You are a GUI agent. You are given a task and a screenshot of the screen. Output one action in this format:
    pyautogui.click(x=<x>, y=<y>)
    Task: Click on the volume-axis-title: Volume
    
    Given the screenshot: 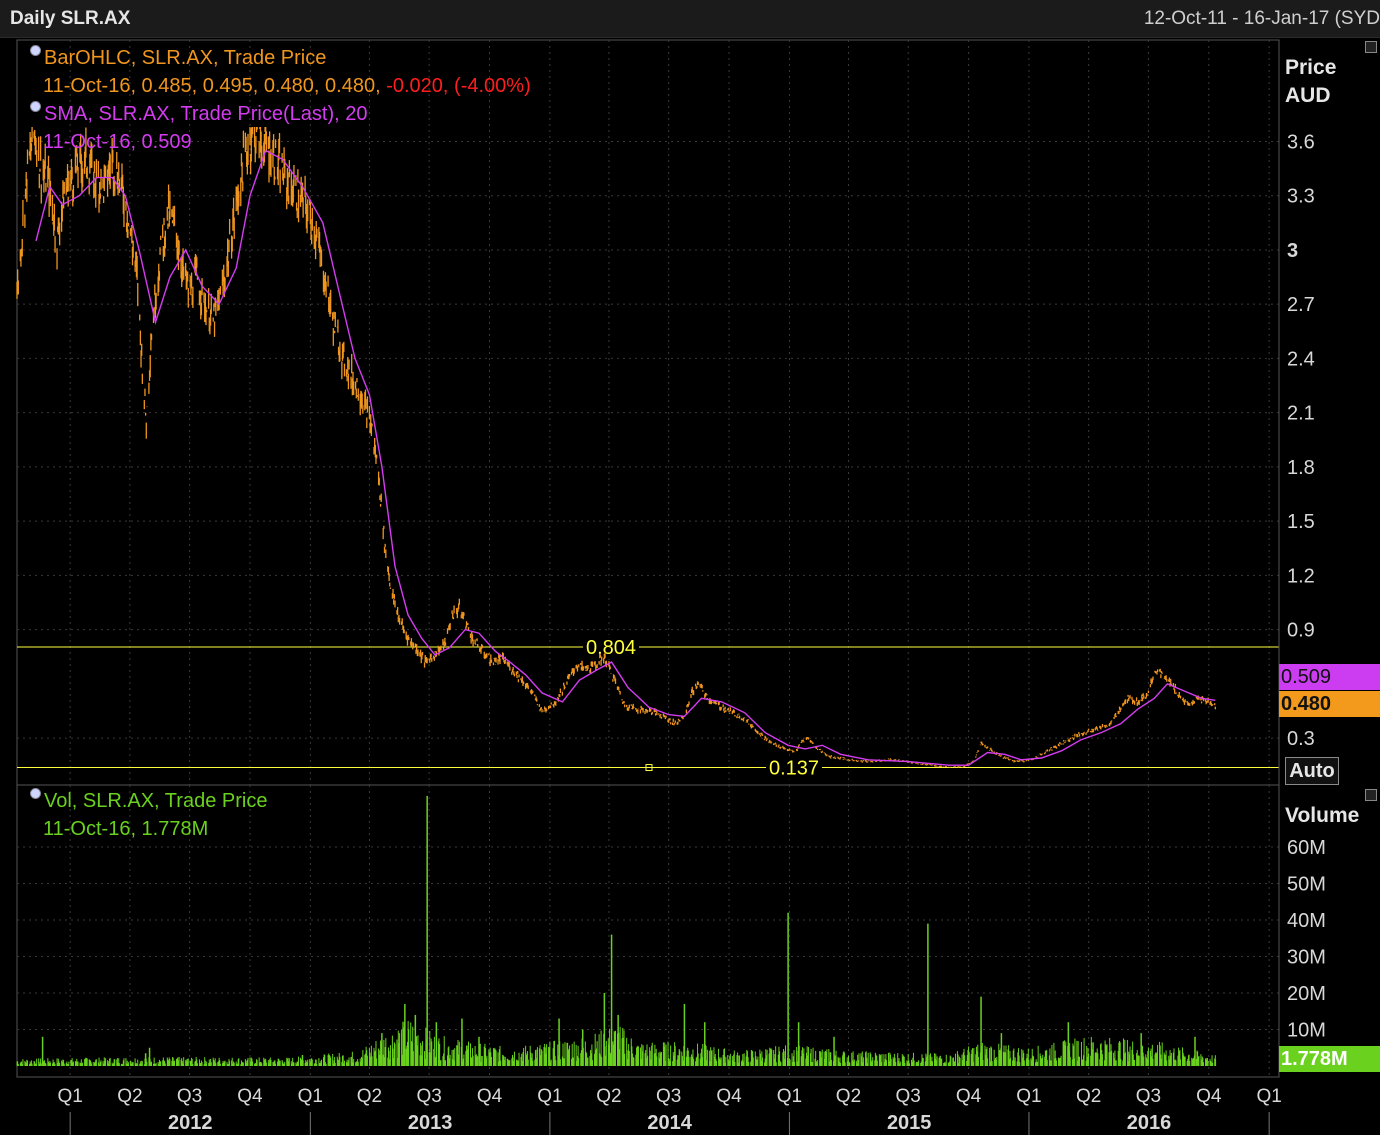 What is the action you would take?
    pyautogui.click(x=1322, y=815)
    